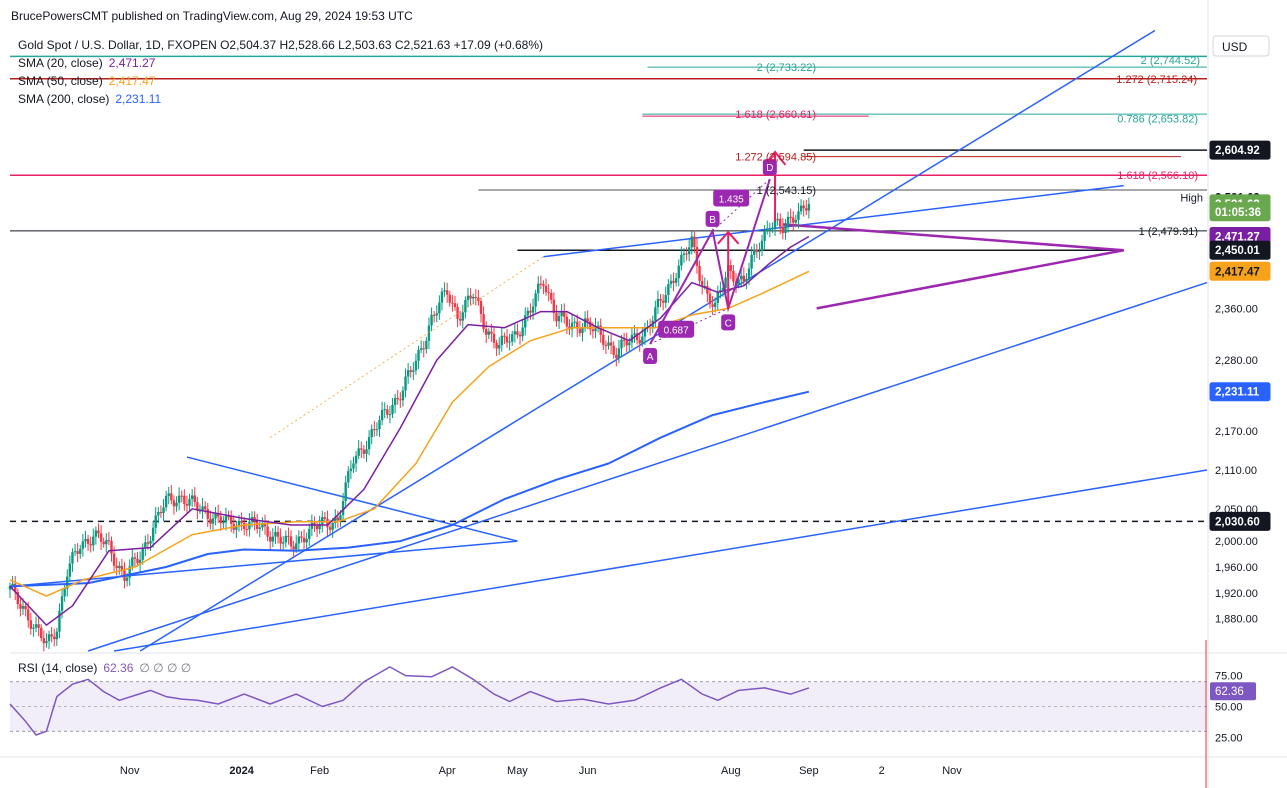 The height and width of the screenshot is (788, 1287). Describe the element at coordinates (712, 218) in the screenshot. I see `point-marker` at that location.